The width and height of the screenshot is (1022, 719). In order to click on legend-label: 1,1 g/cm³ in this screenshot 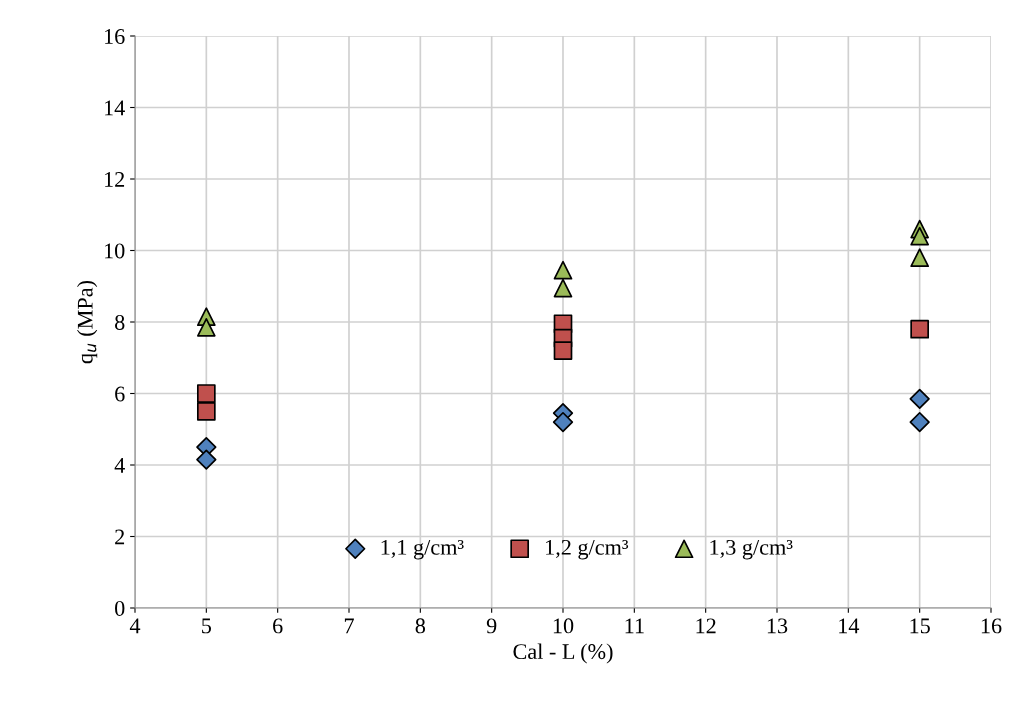, I will do `click(422, 549)`.